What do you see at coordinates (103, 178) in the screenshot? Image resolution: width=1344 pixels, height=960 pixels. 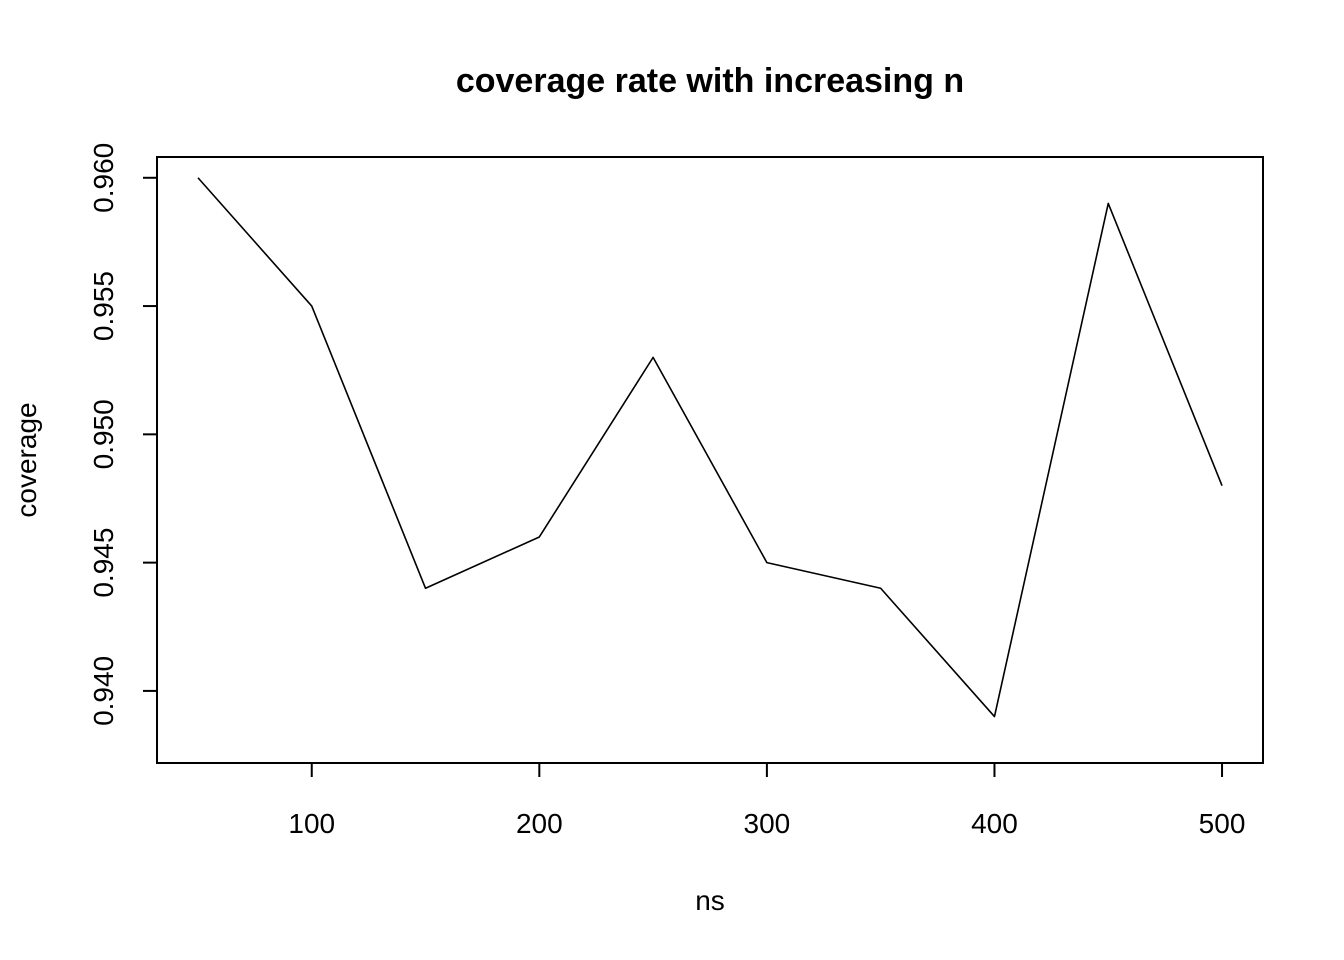 I see `y-tick-label: 0.960` at bounding box center [103, 178].